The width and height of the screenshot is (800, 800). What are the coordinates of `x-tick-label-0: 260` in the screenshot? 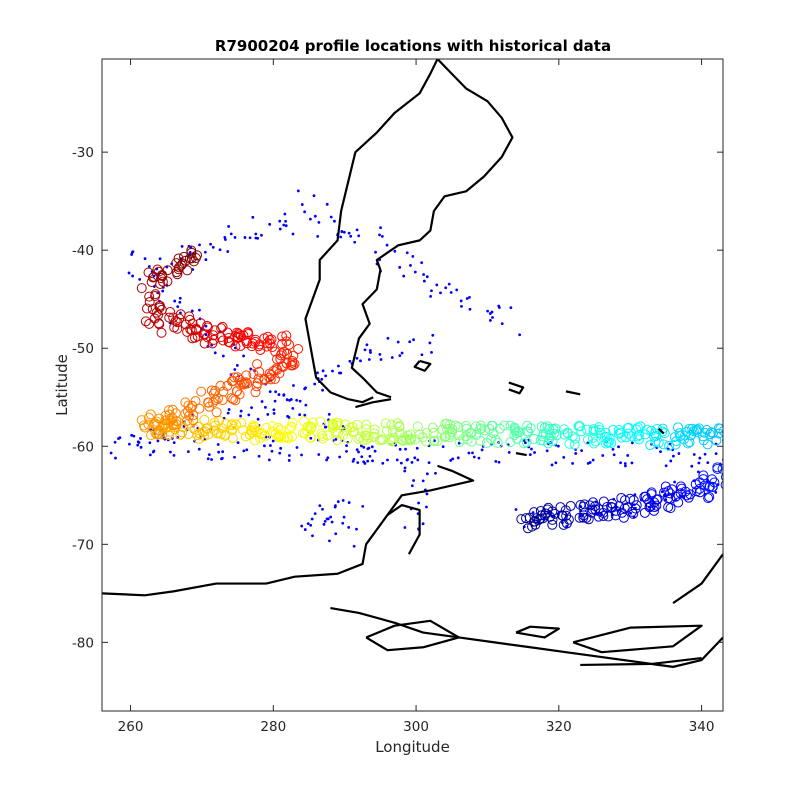 It's located at (131, 727).